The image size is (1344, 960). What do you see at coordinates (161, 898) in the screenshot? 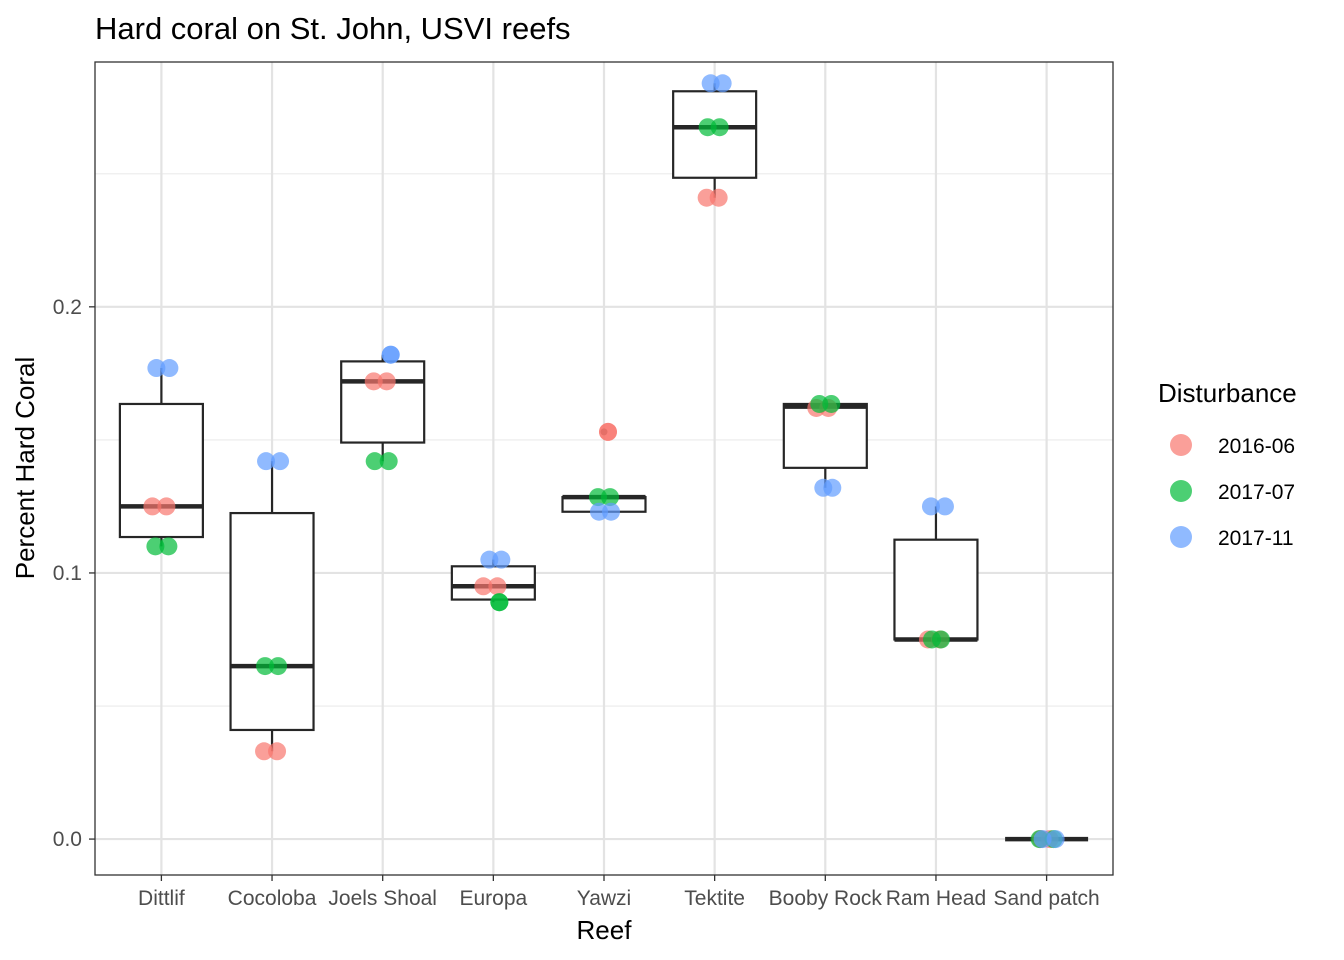
I see `x-tick-label: Dittlif` at bounding box center [161, 898].